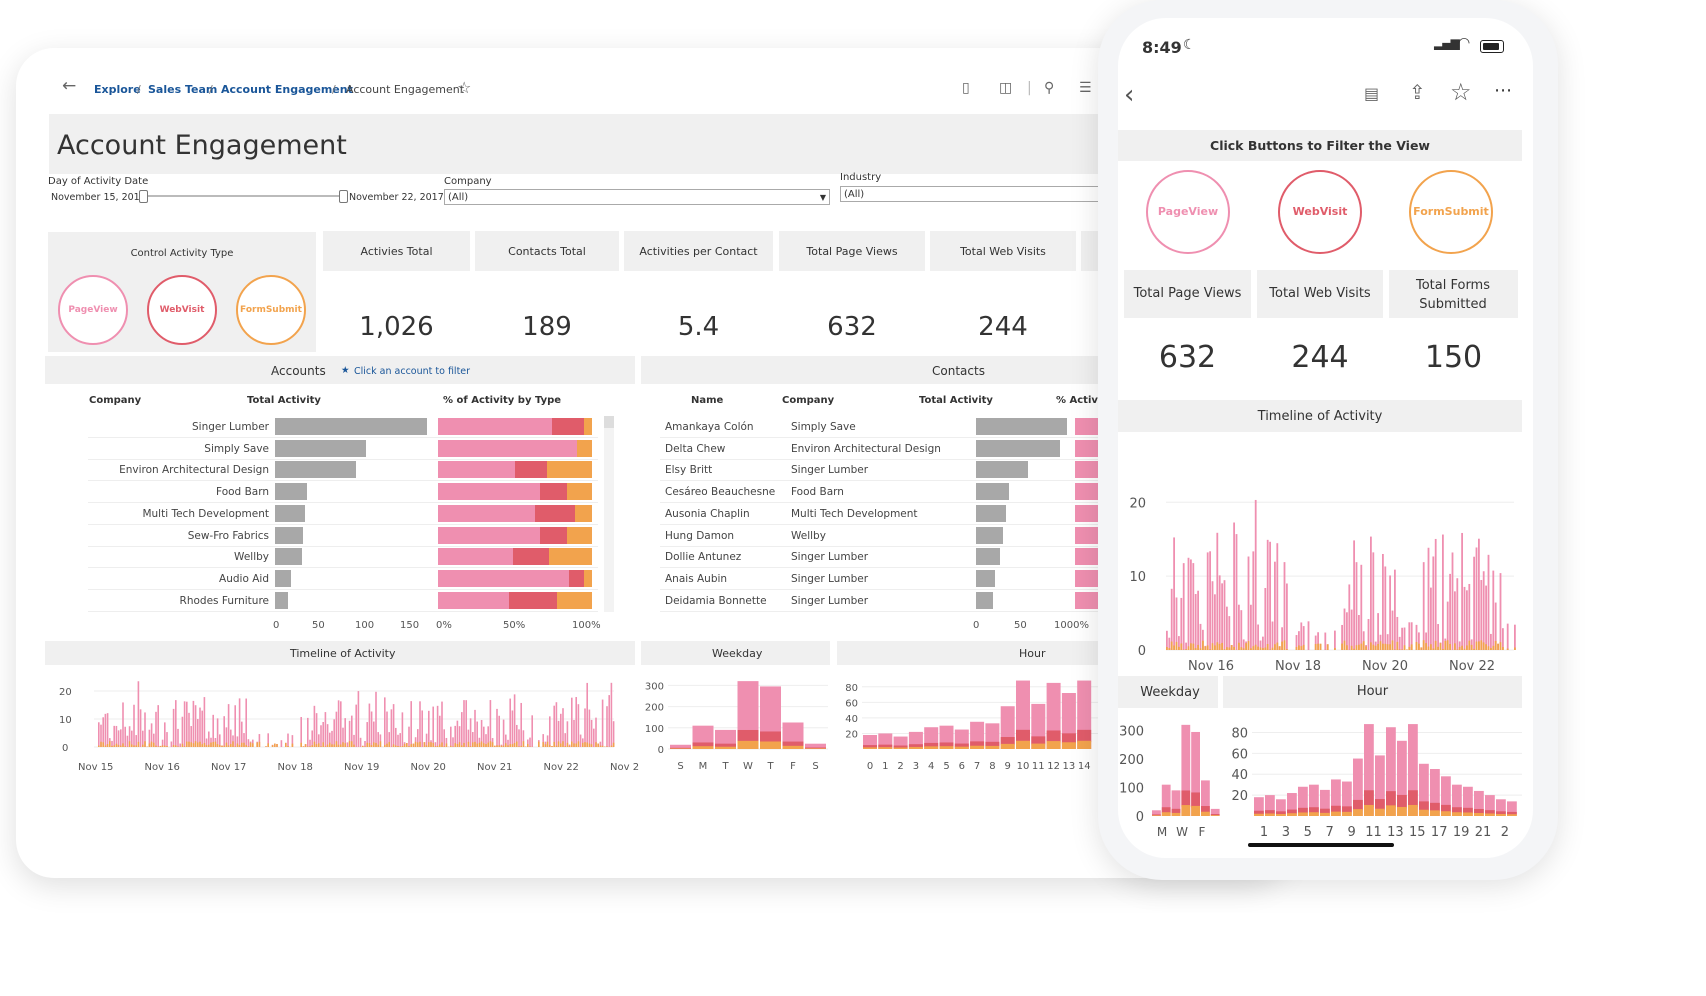  I want to click on accounts-scrollbar, so click(609, 514).